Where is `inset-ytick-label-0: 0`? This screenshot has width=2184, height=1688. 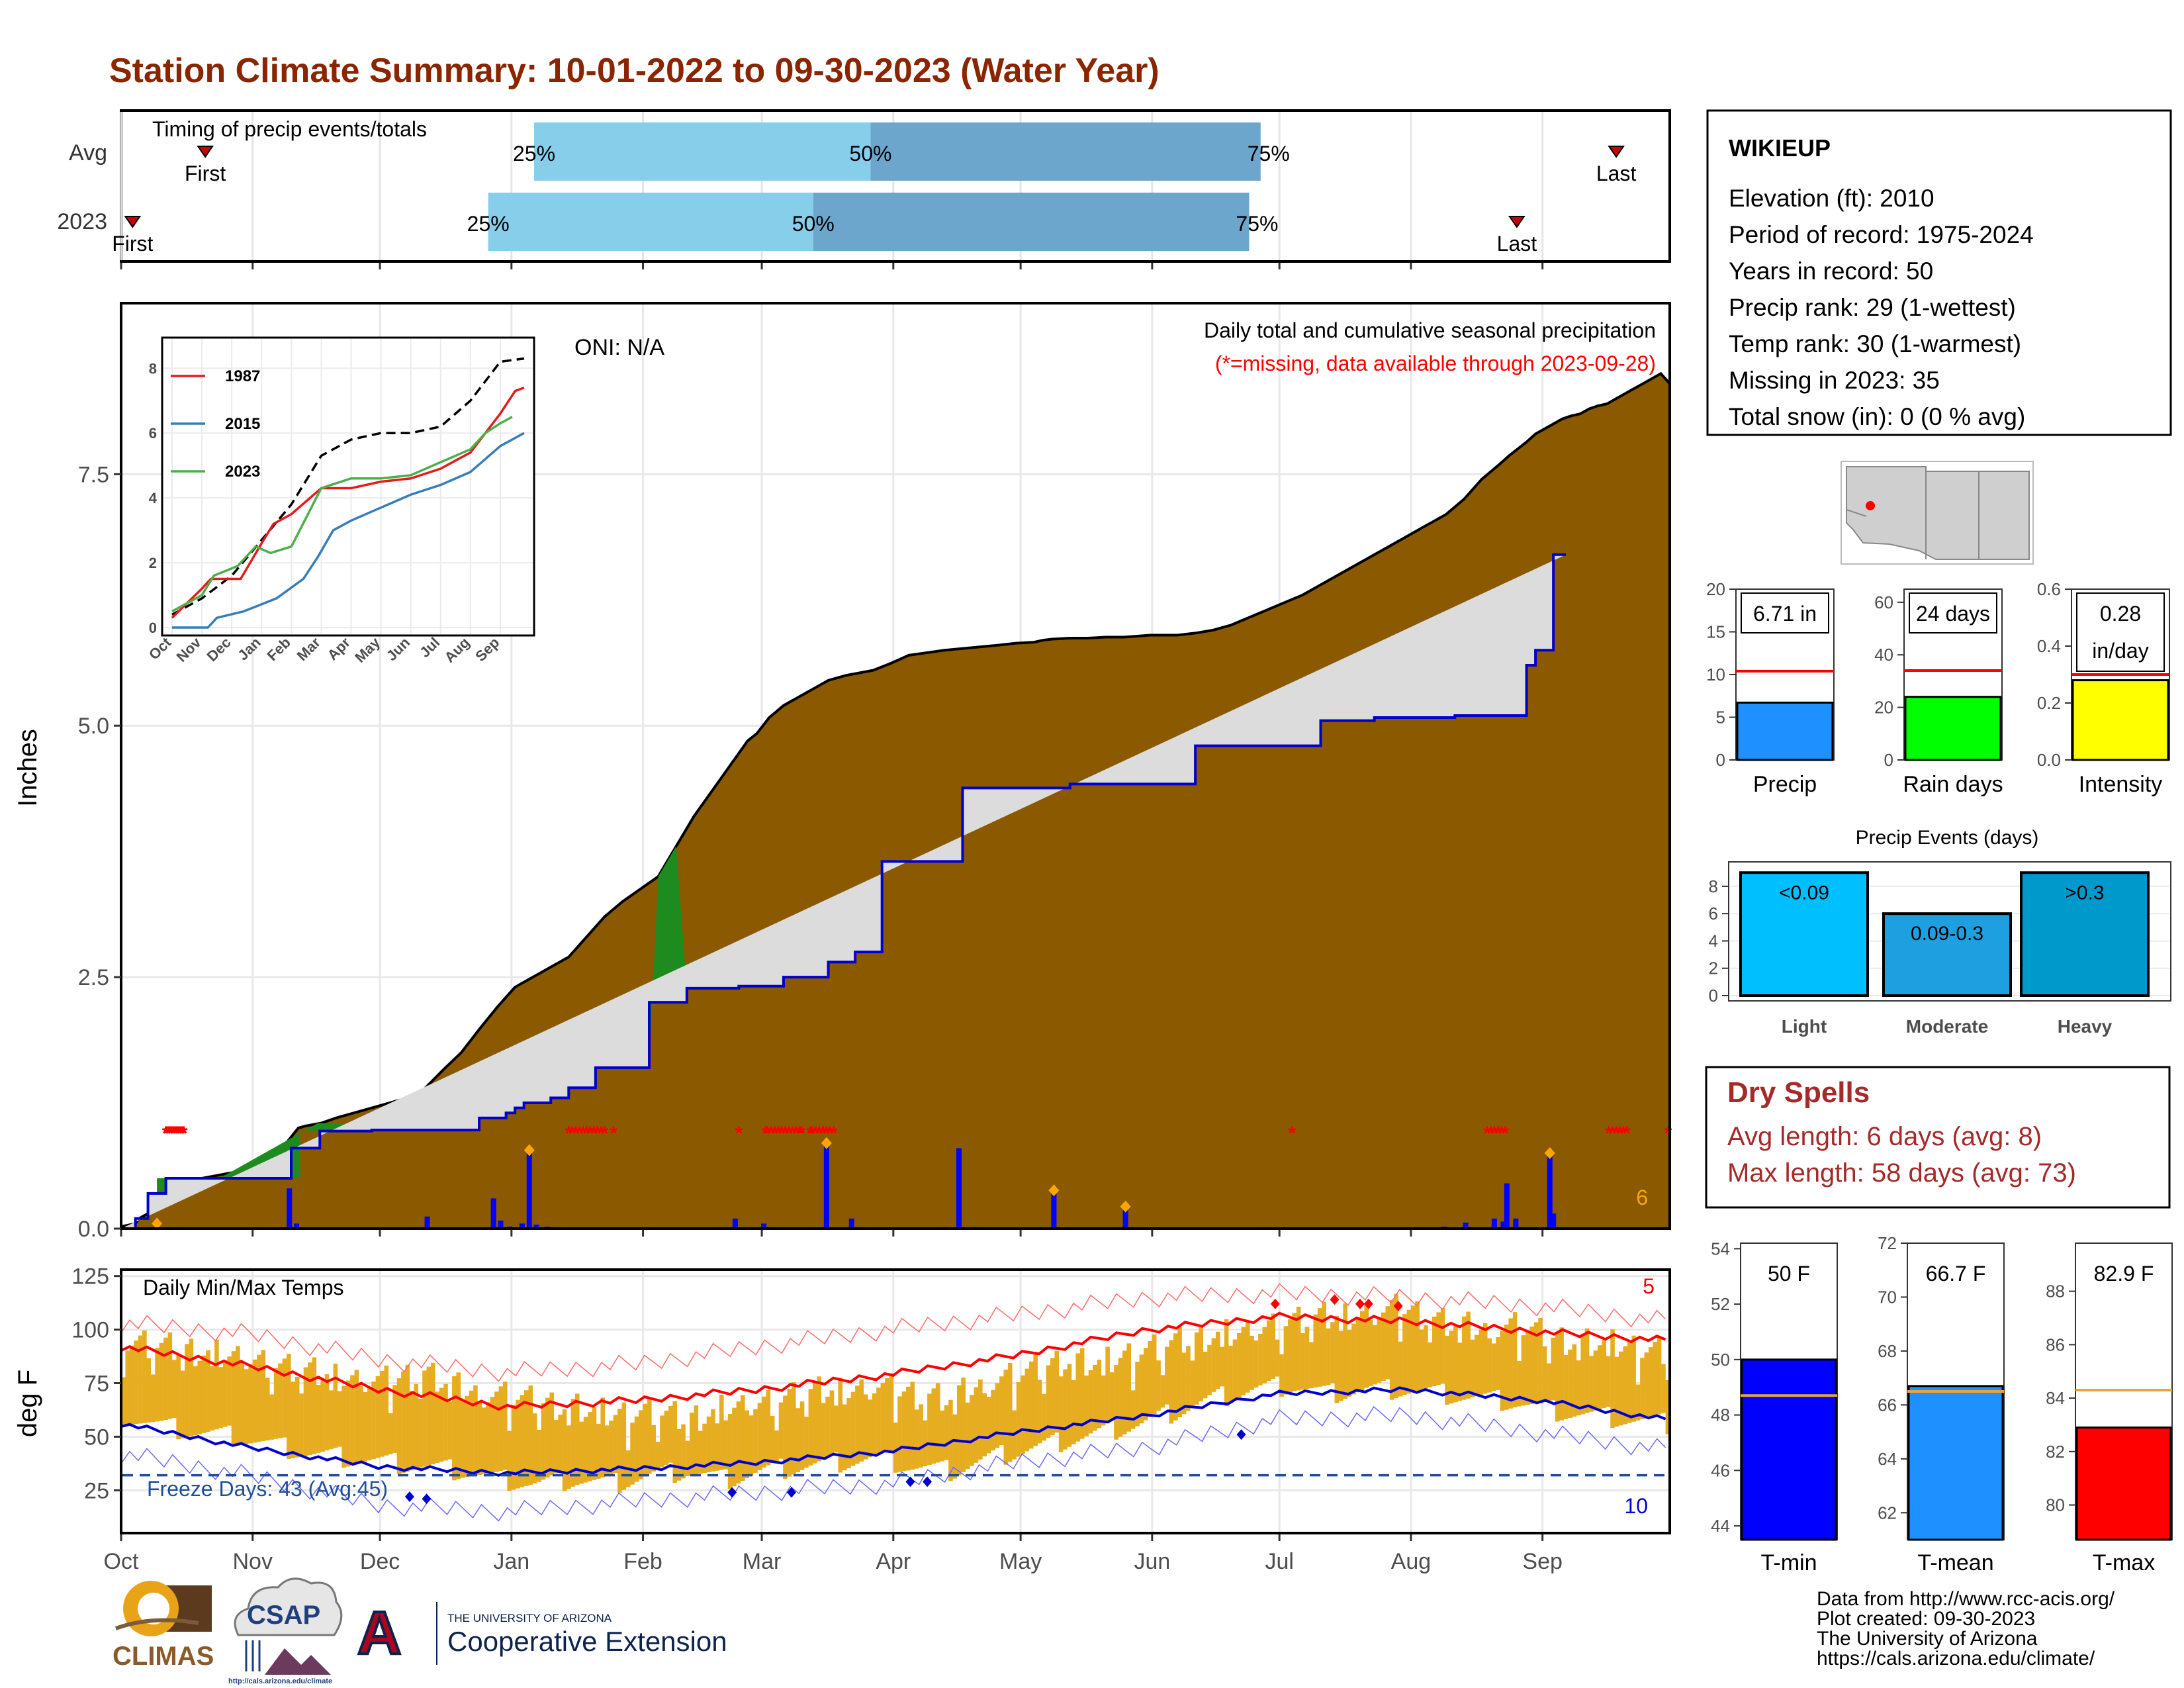 inset-ytick-label-0: 0 is located at coordinates (153, 628).